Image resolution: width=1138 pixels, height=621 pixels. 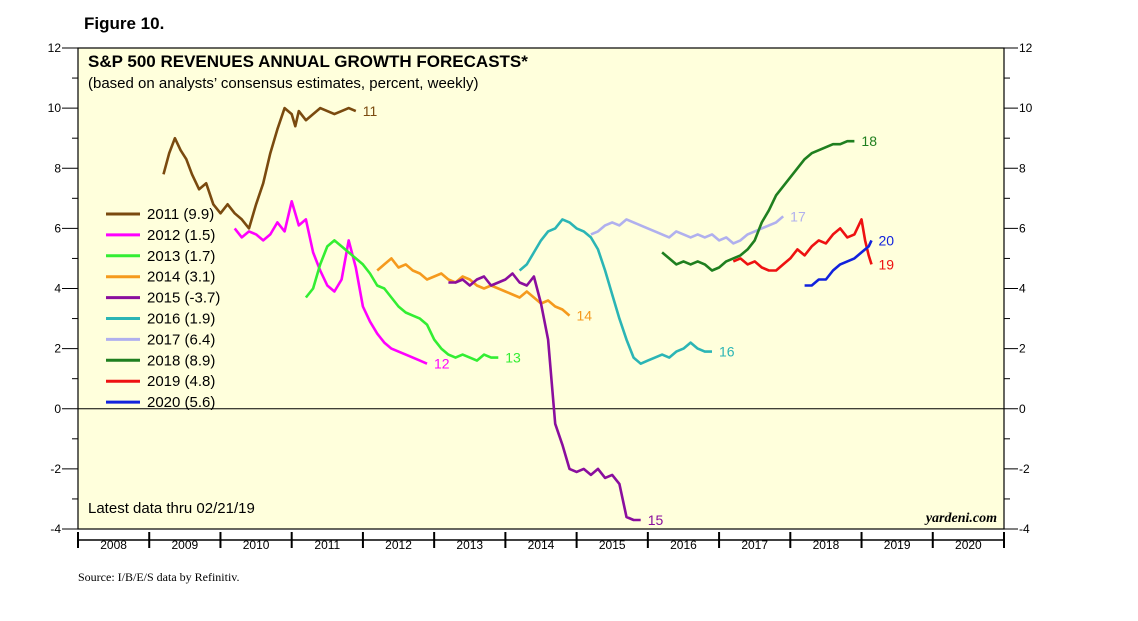 I want to click on y-tick-label-right: 0, so click(x=1022, y=409).